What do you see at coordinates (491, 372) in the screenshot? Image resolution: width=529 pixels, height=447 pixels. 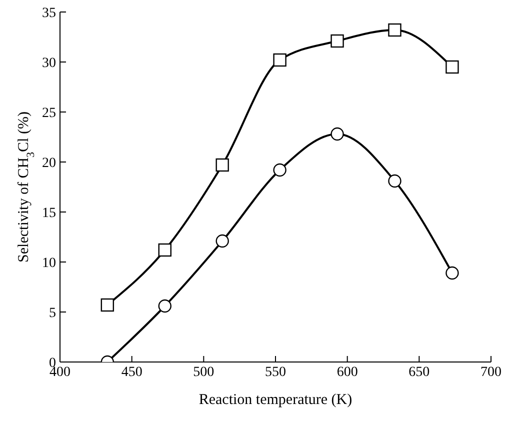 I see `x-tick-label: 700` at bounding box center [491, 372].